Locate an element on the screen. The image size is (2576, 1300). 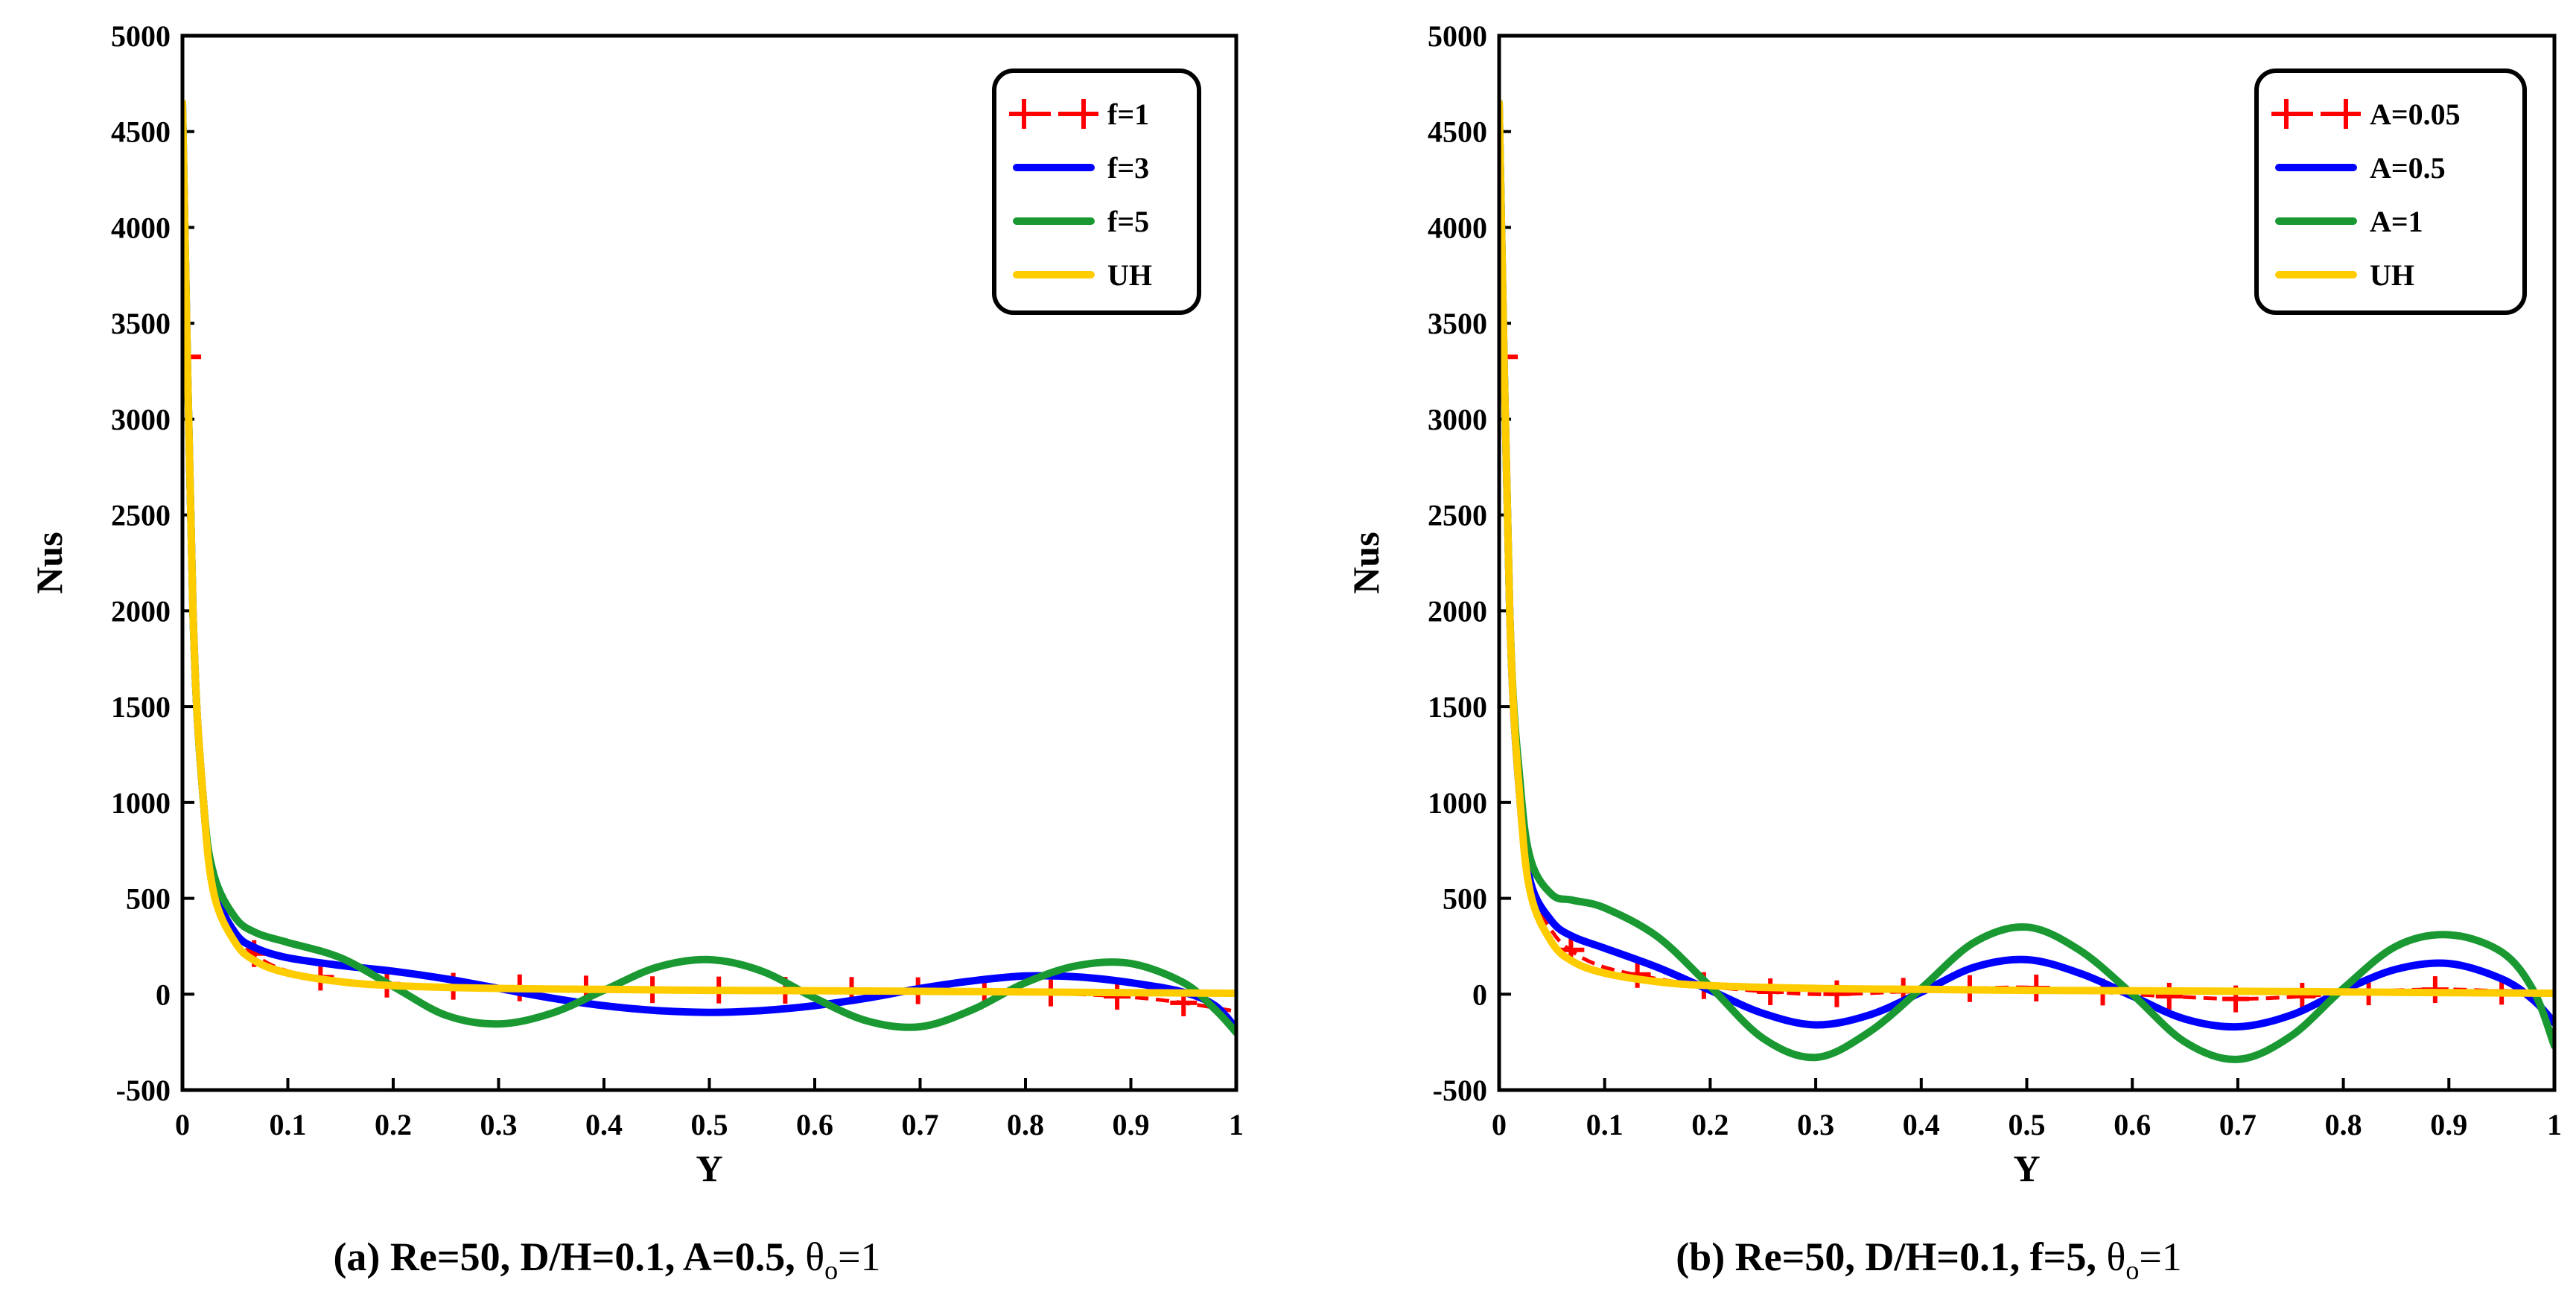
legend: A=0.05 A=0.5 A=1 UH is located at coordinates (2390, 191).